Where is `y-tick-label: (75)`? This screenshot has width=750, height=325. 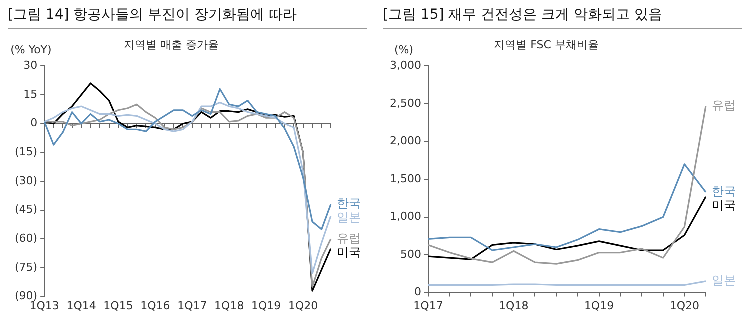 y-tick-label: (75) is located at coordinates (26, 267).